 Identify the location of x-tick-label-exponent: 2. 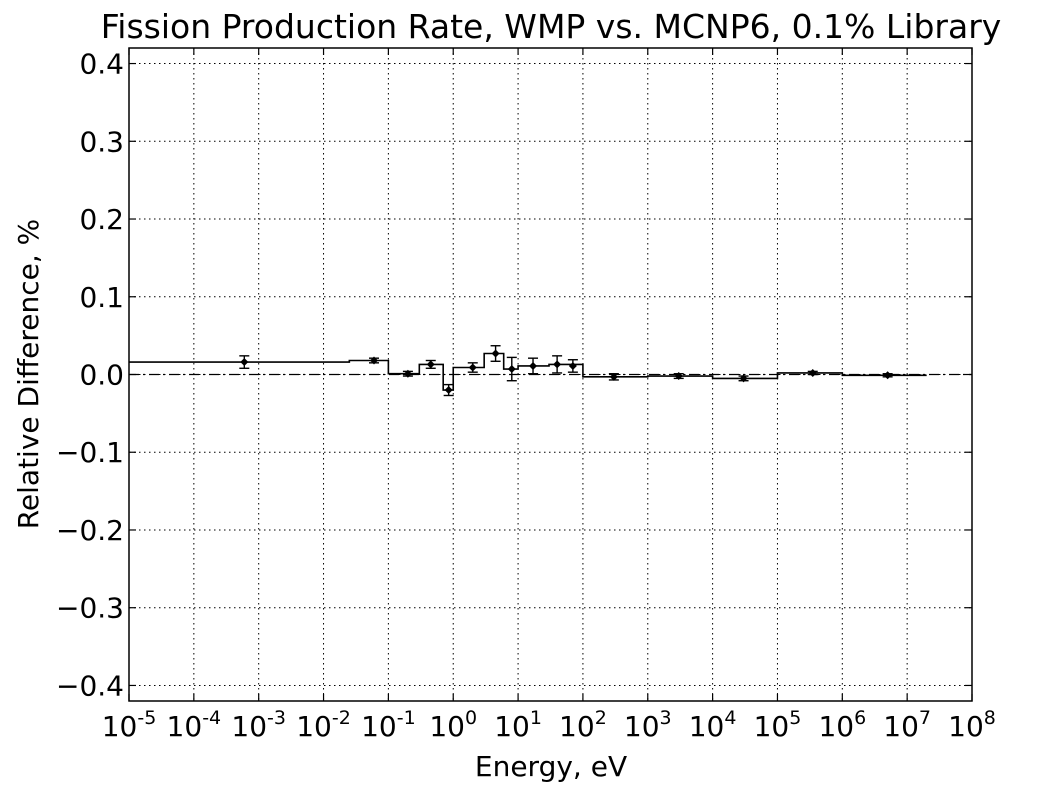
(601, 718).